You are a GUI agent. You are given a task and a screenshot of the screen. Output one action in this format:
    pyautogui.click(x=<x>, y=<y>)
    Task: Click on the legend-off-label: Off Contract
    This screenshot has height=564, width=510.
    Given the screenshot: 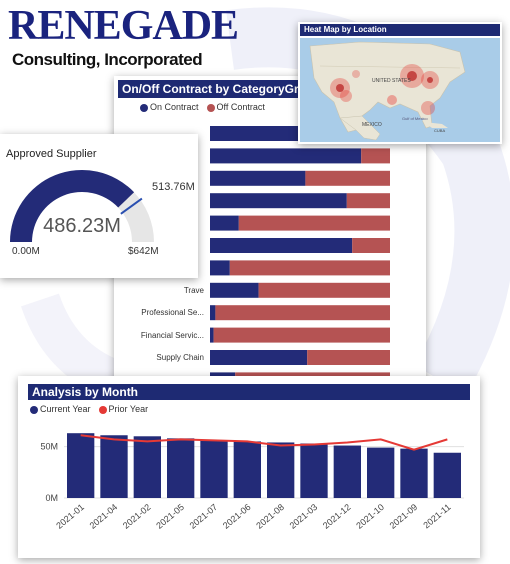 What is the action you would take?
    pyautogui.click(x=240, y=107)
    